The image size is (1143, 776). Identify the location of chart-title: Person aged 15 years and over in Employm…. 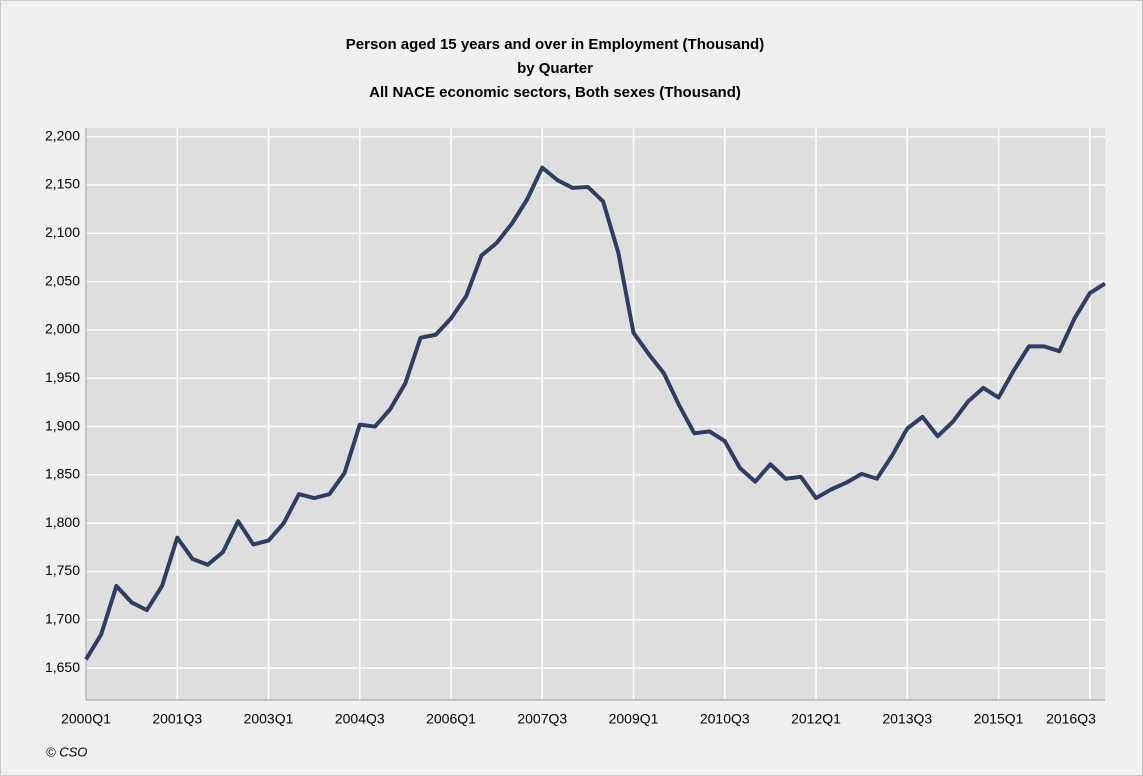
(555, 44).